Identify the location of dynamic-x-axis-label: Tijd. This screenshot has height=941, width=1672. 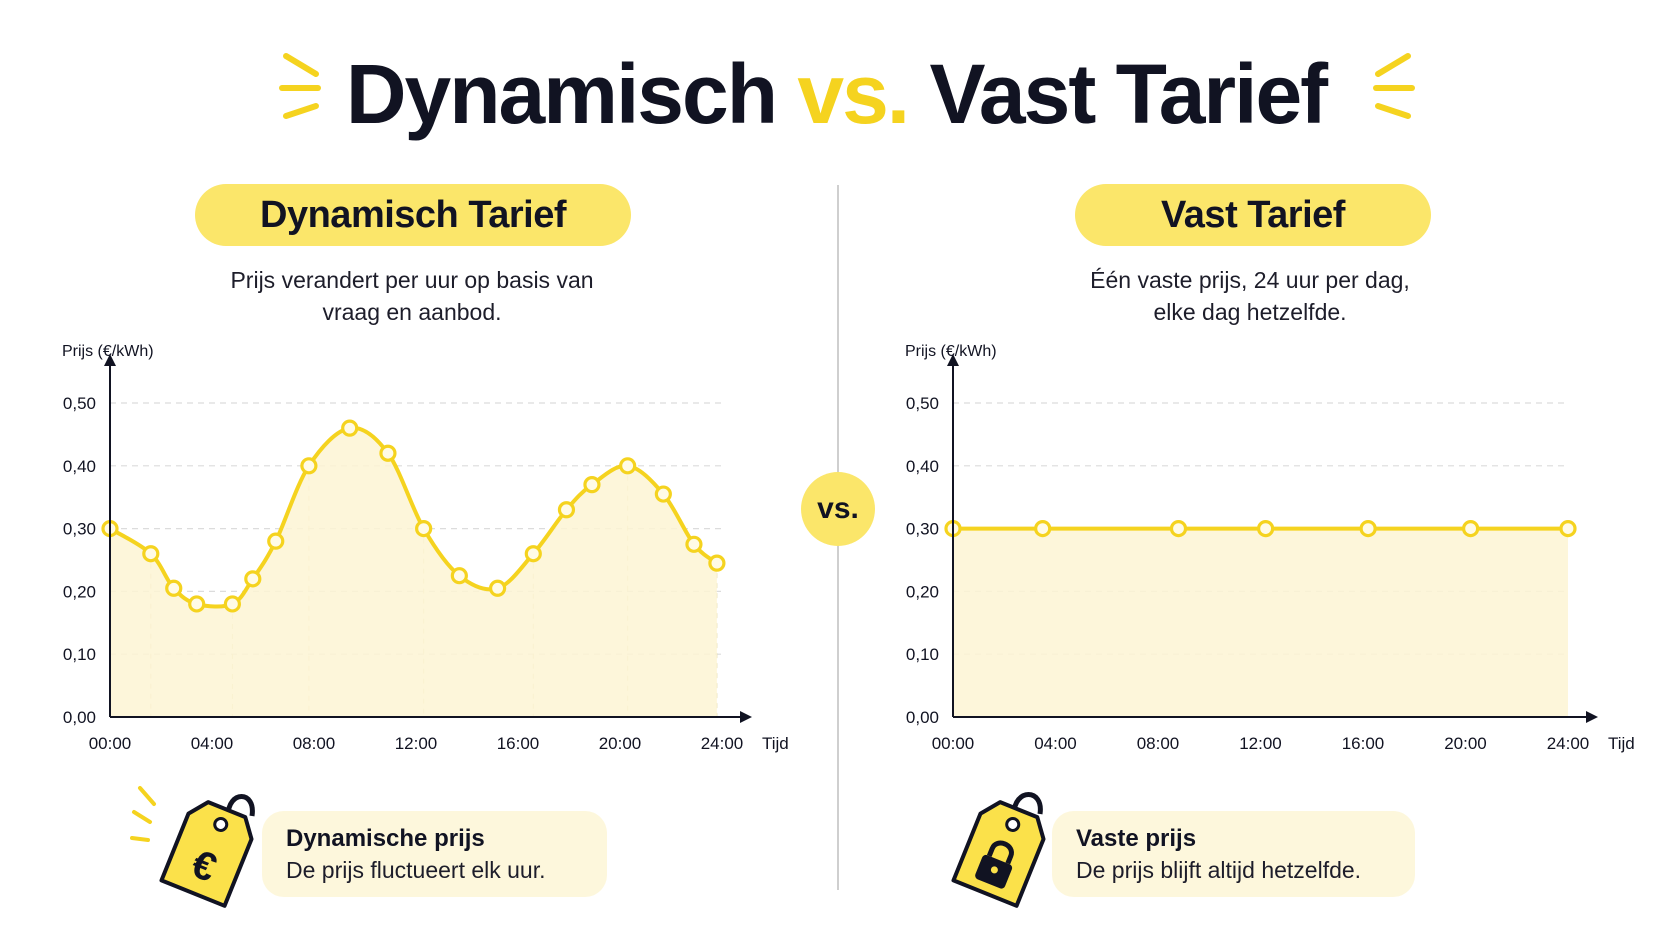
(775, 743).